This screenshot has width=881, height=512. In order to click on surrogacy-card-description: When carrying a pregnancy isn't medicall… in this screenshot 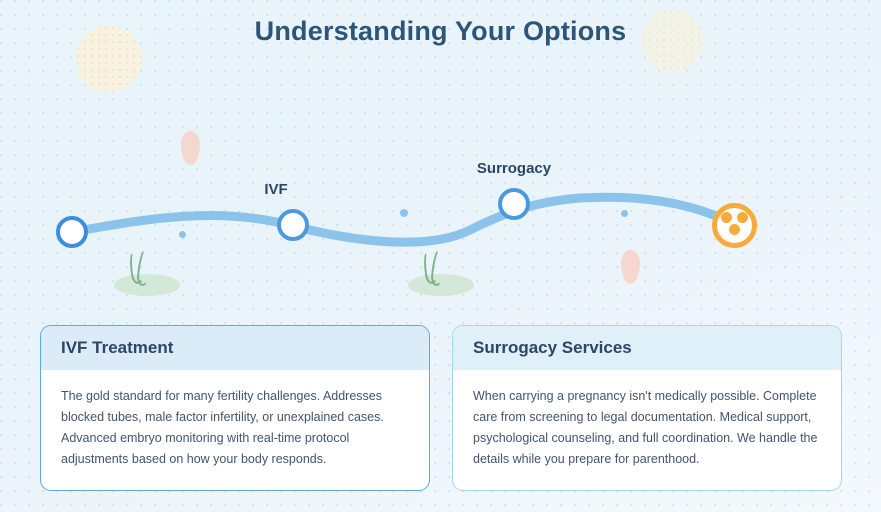, I will do `click(645, 427)`.